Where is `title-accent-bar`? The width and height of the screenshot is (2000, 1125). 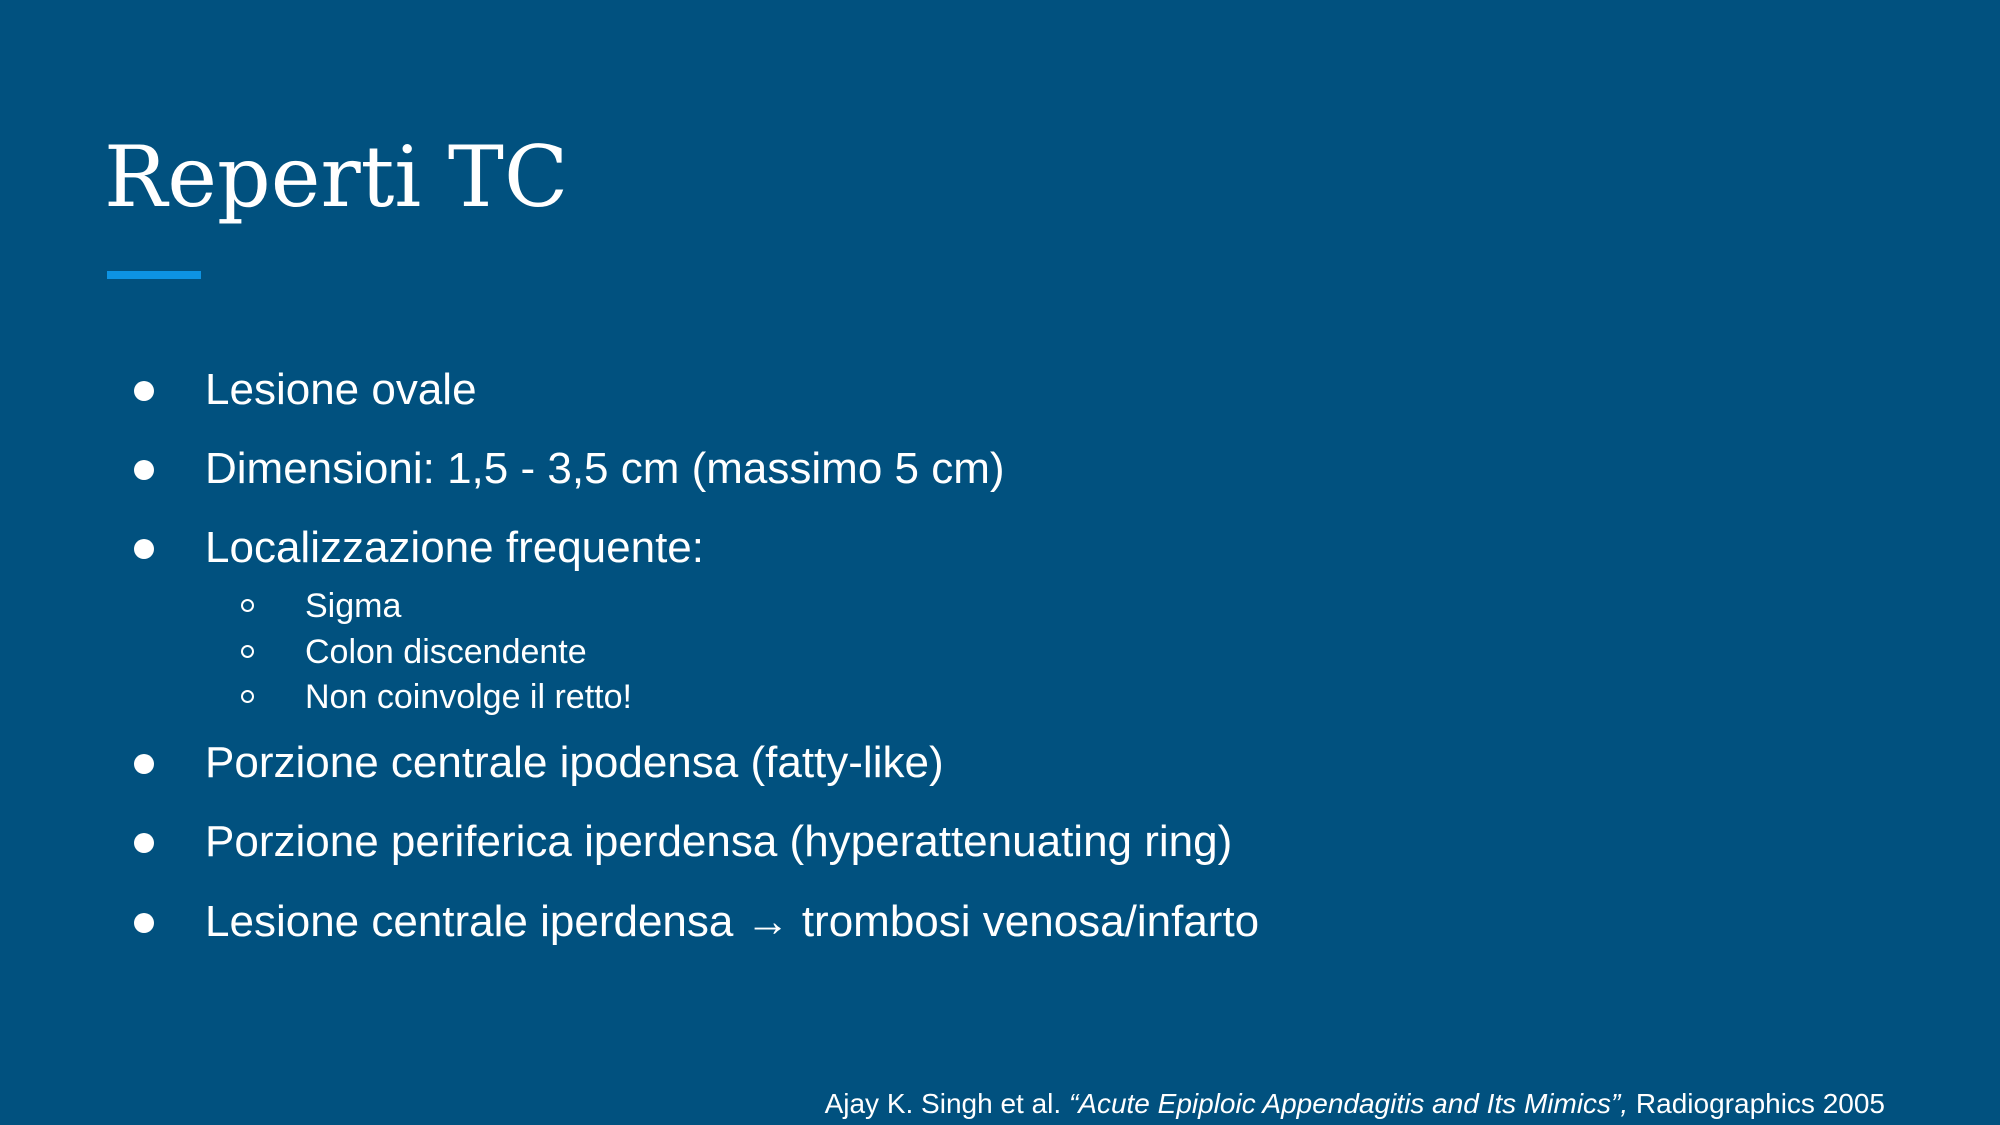
title-accent-bar is located at coordinates (154, 275).